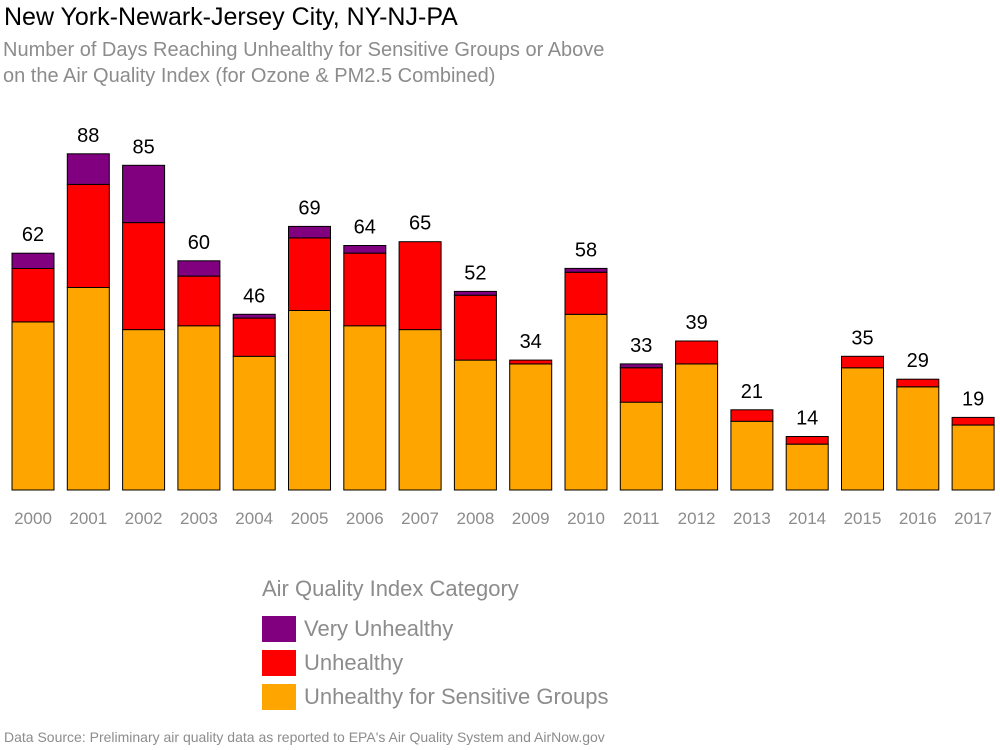 This screenshot has width=1000, height=750. Describe the element at coordinates (33, 295) in the screenshot. I see `bar-segment-2000-unhealthy` at that location.